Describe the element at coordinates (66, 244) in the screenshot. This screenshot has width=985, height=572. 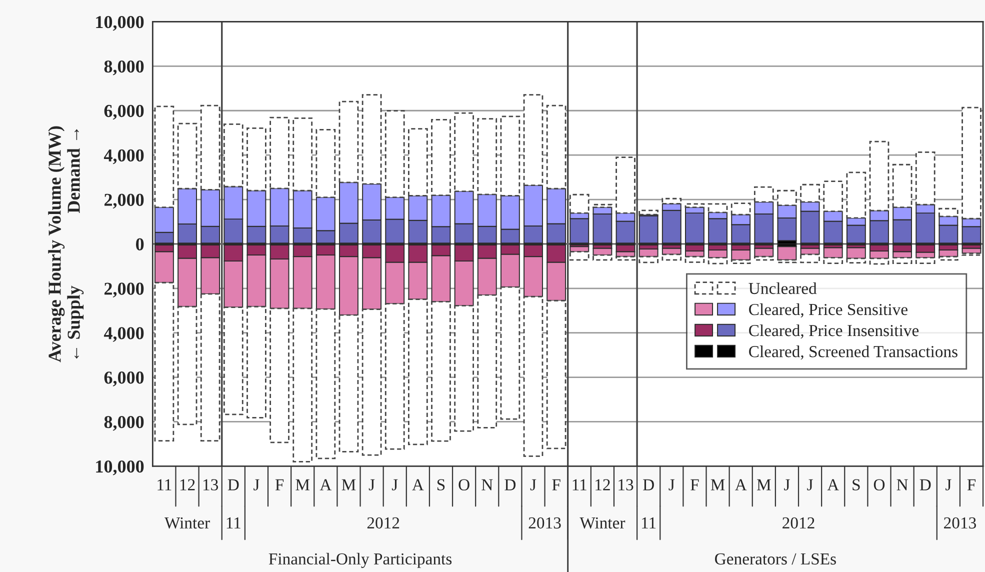
I see `y-axis-title: Average Hourly Volume (MW) ← Supply Demand →` at that location.